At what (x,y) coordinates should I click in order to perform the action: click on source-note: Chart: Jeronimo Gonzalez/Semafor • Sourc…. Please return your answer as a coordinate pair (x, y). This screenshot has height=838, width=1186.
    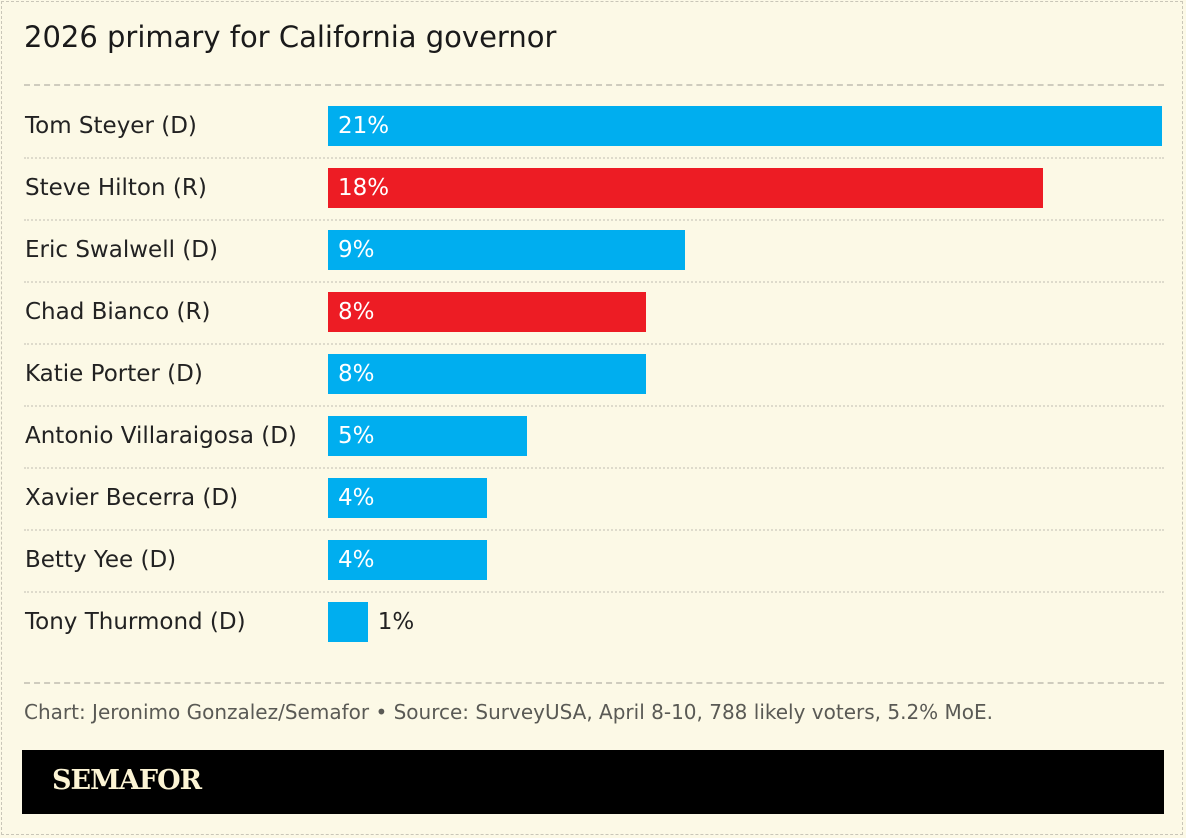
    Looking at the image, I should click on (509, 712).